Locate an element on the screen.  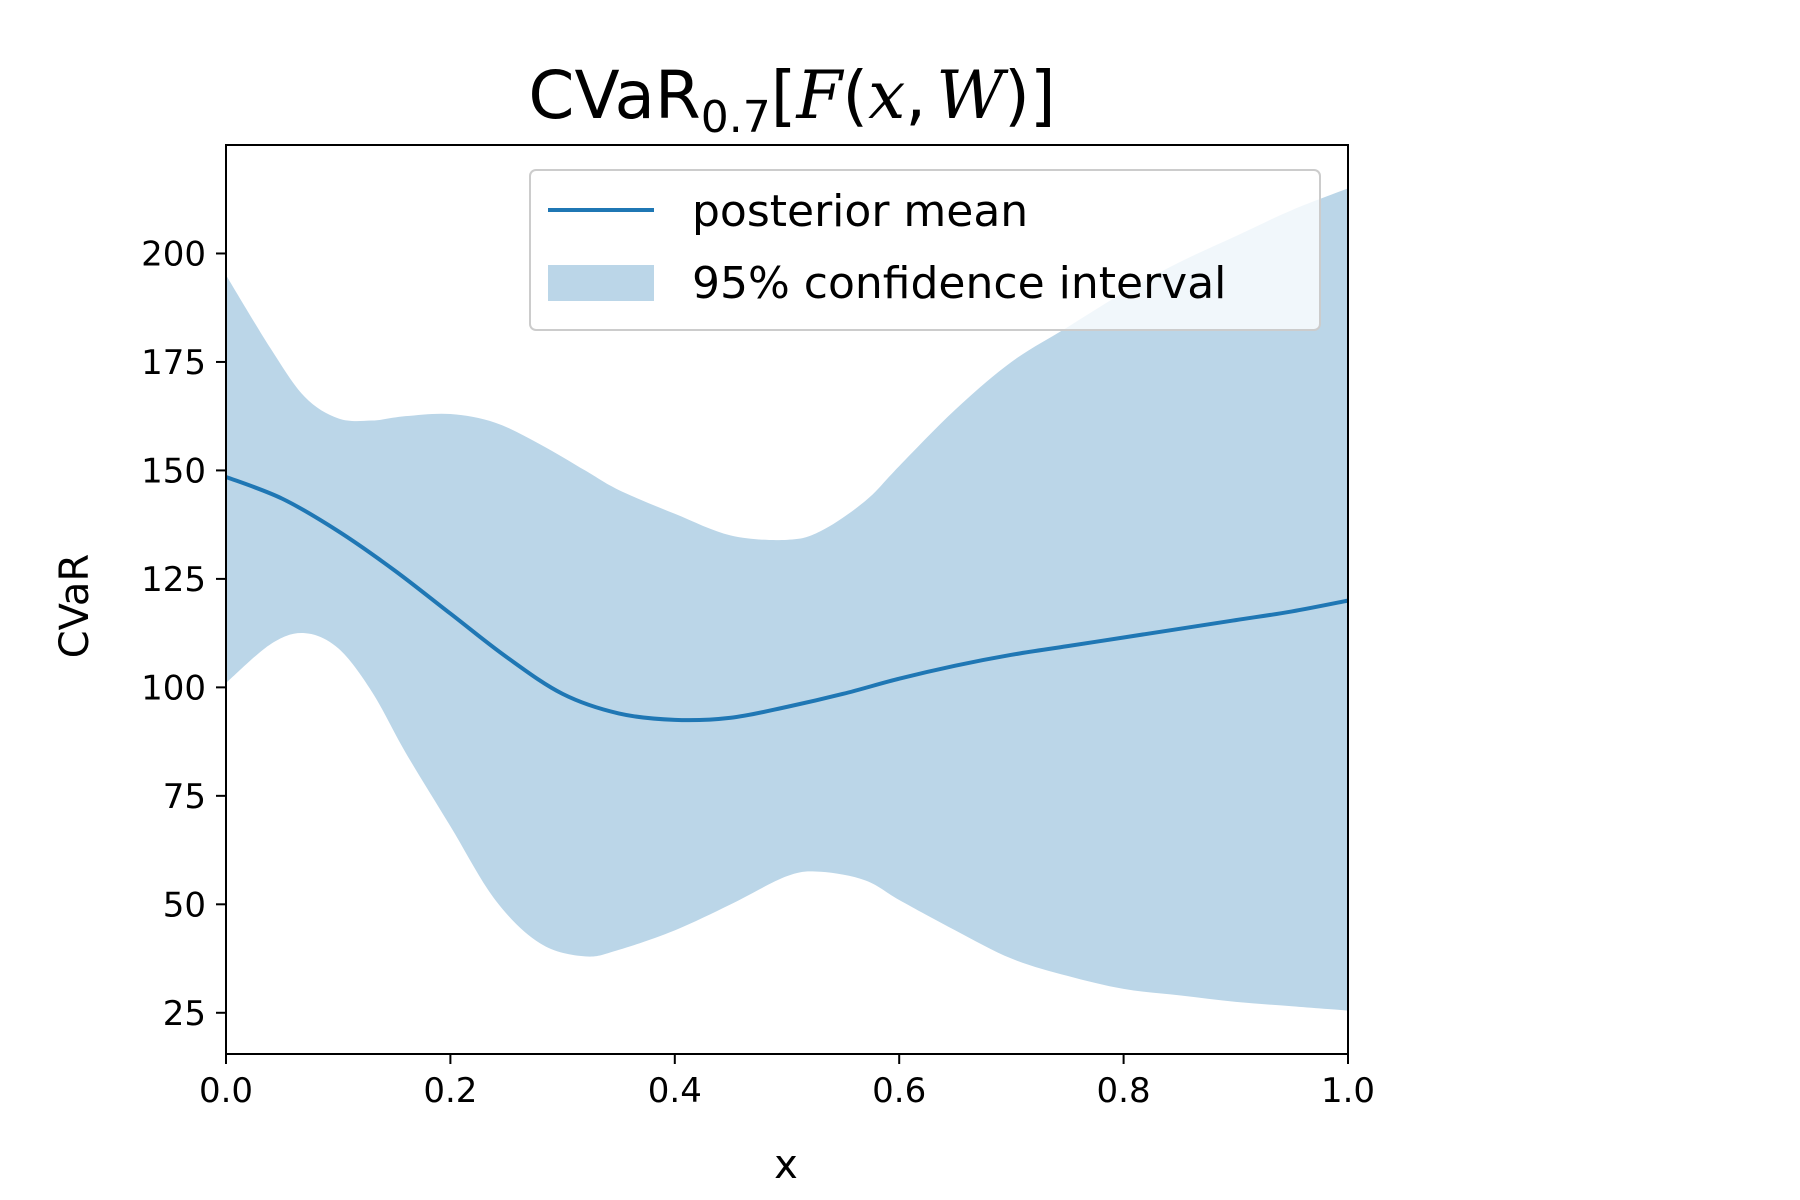
x-tick-label: 0.6 is located at coordinates (899, 1091).